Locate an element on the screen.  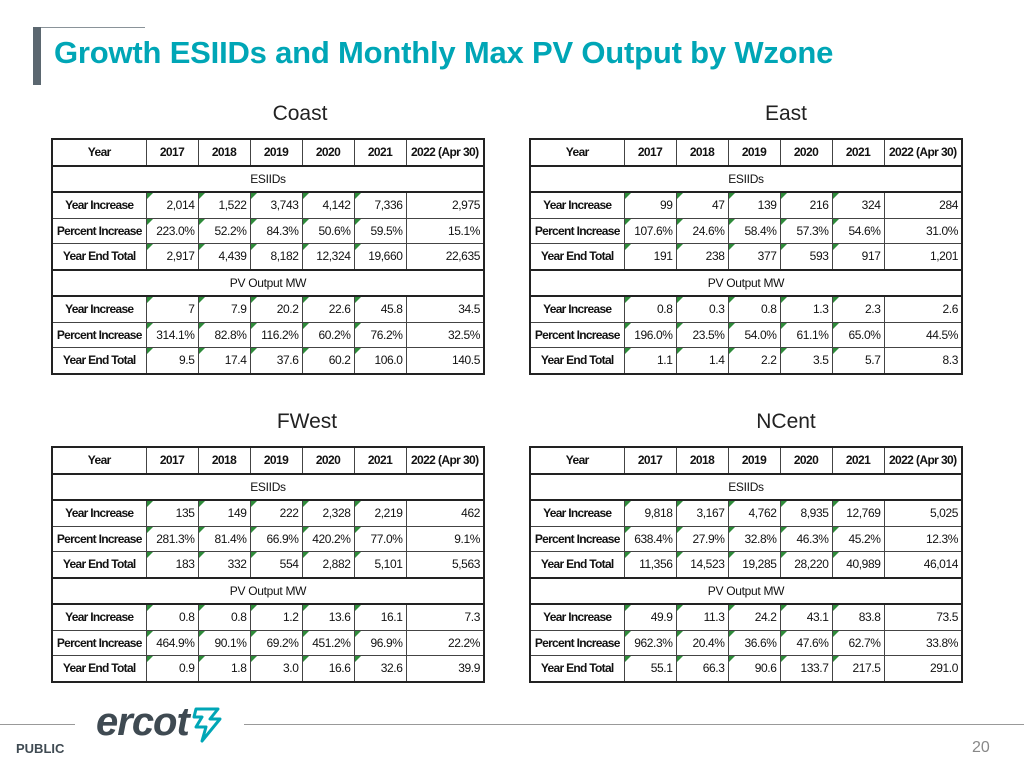
table-cell: 462 is located at coordinates (445, 513).